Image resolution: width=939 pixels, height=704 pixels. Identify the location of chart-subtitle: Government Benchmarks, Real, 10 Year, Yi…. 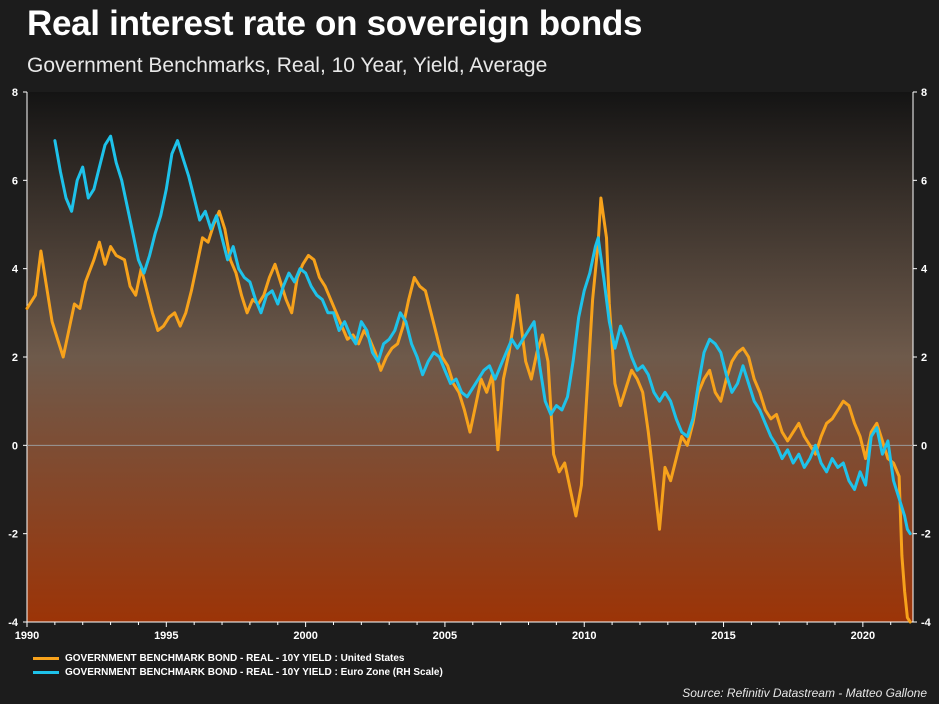
(287, 65).